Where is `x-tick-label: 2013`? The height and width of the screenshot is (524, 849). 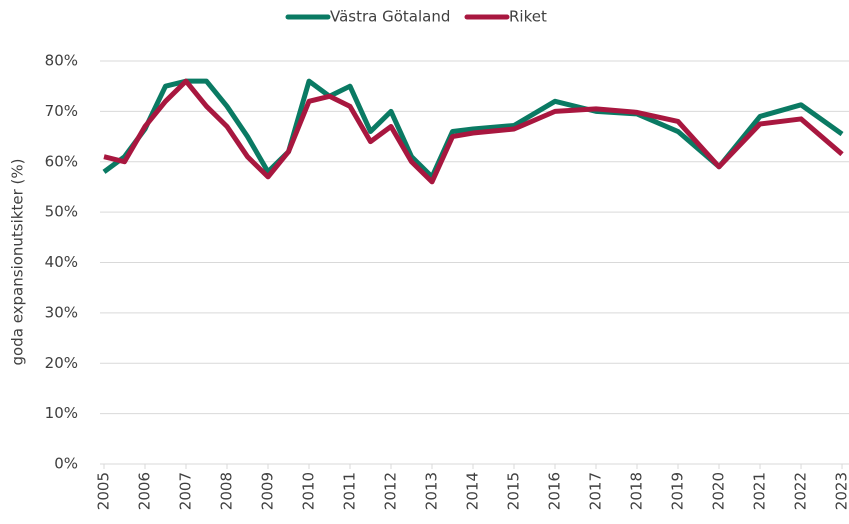
x-tick-label: 2013 is located at coordinates (432, 491).